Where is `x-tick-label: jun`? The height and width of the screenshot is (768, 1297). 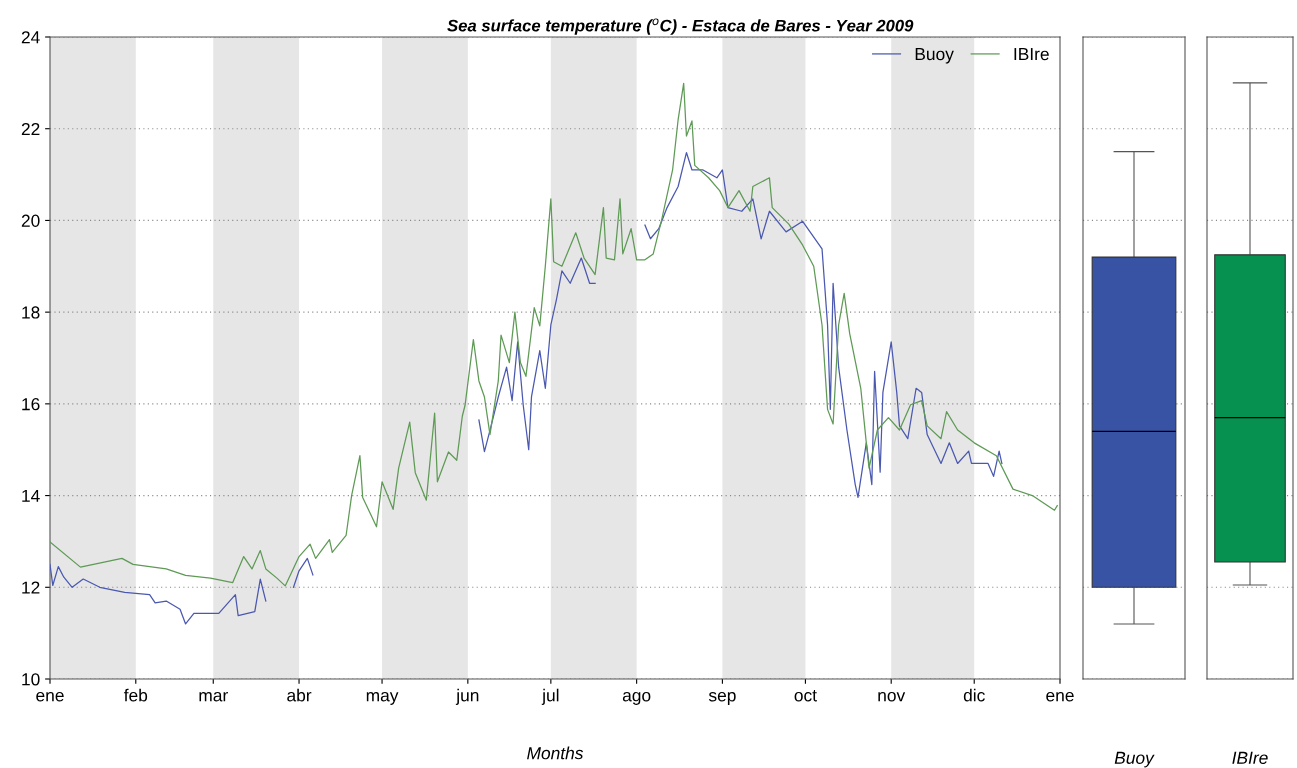 x-tick-label: jun is located at coordinates (467, 696).